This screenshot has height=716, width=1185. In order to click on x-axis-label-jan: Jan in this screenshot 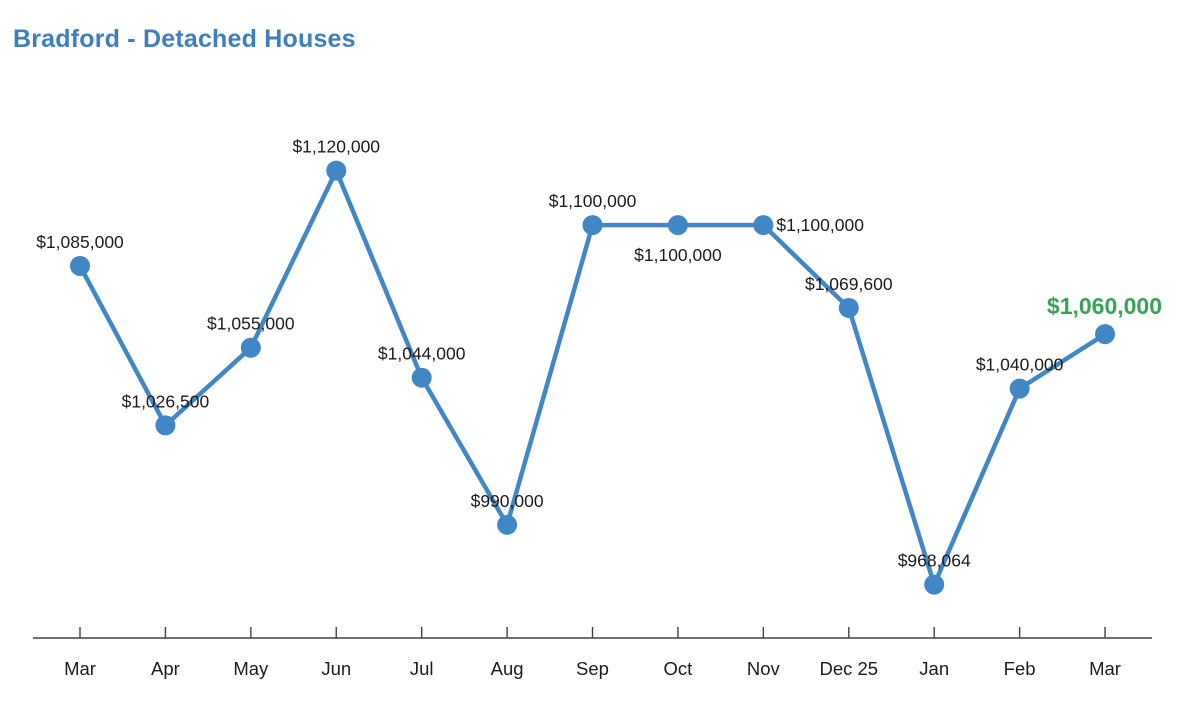, I will do `click(934, 668)`.